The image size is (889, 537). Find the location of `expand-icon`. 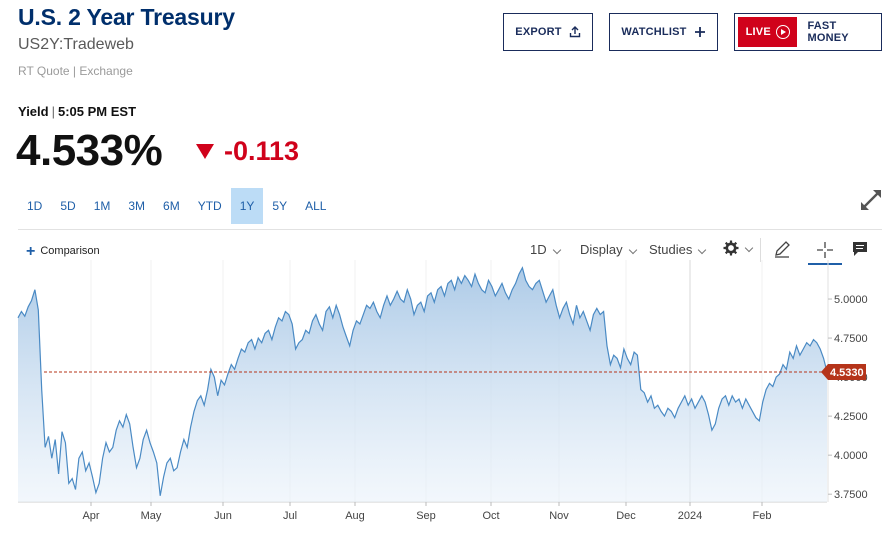

expand-icon is located at coordinates (871, 200).